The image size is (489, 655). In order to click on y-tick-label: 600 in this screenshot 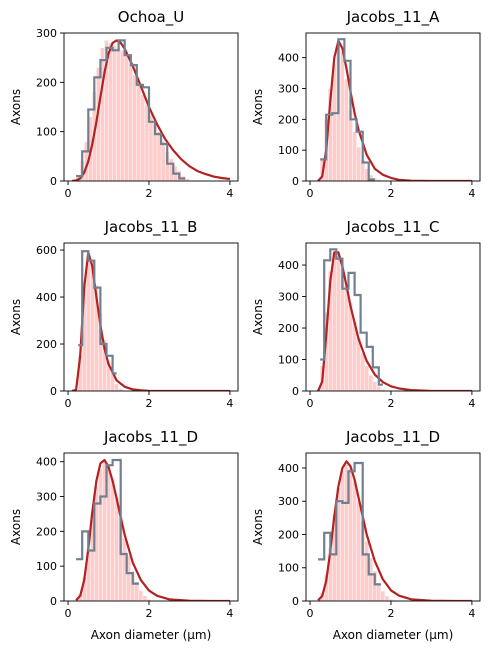, I will do `click(46, 250)`.